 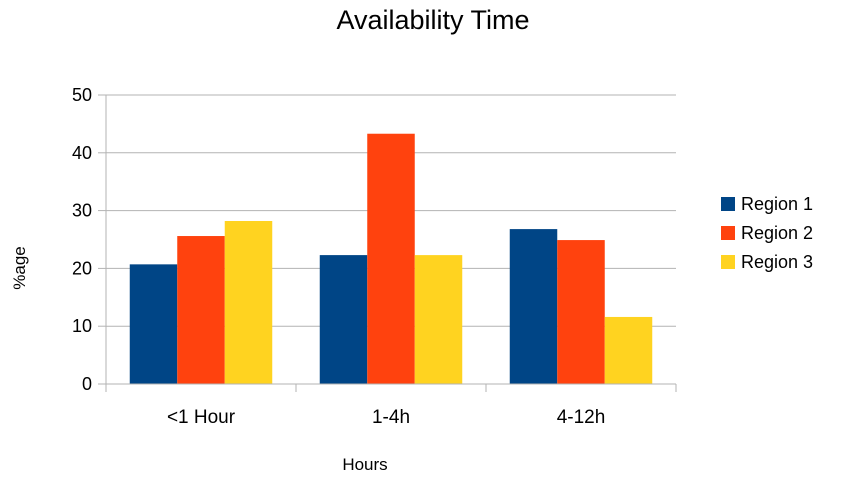 I want to click on x-axis-label: Hours, so click(x=364, y=464).